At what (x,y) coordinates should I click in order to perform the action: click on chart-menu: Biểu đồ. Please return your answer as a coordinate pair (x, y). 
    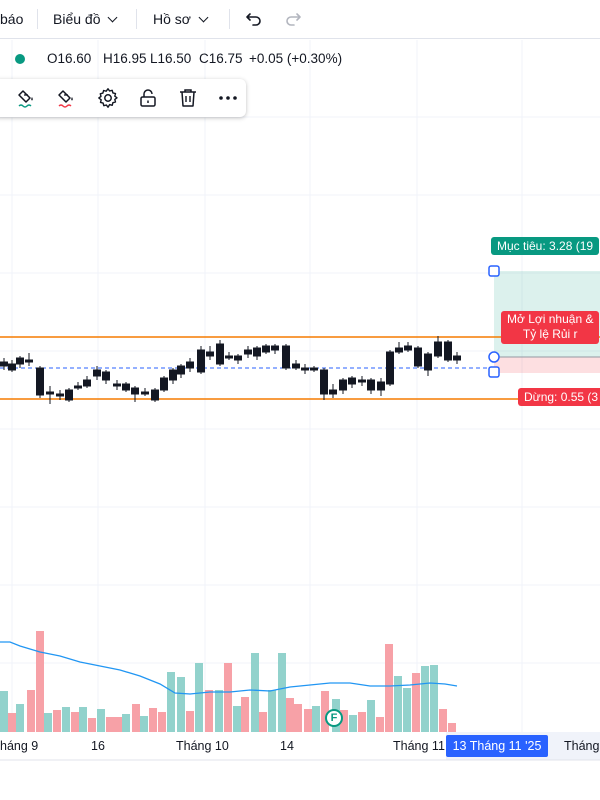
    Looking at the image, I should click on (85, 19).